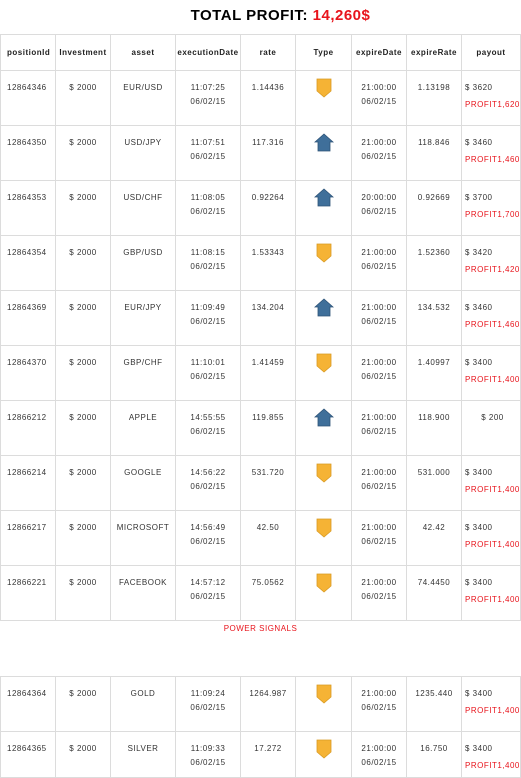 This screenshot has height=778, width=521. I want to click on table-cell: $ 200, so click(491, 428).